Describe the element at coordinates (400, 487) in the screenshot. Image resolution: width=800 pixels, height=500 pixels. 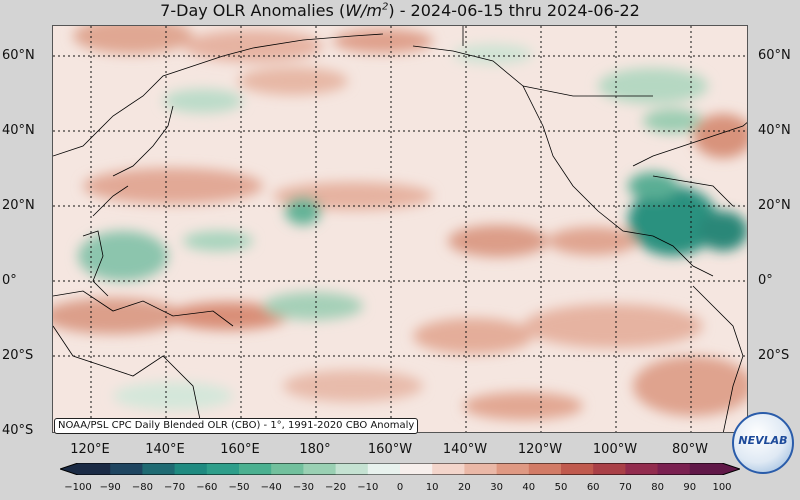
I see `colorbar-tick-label: 0` at that location.